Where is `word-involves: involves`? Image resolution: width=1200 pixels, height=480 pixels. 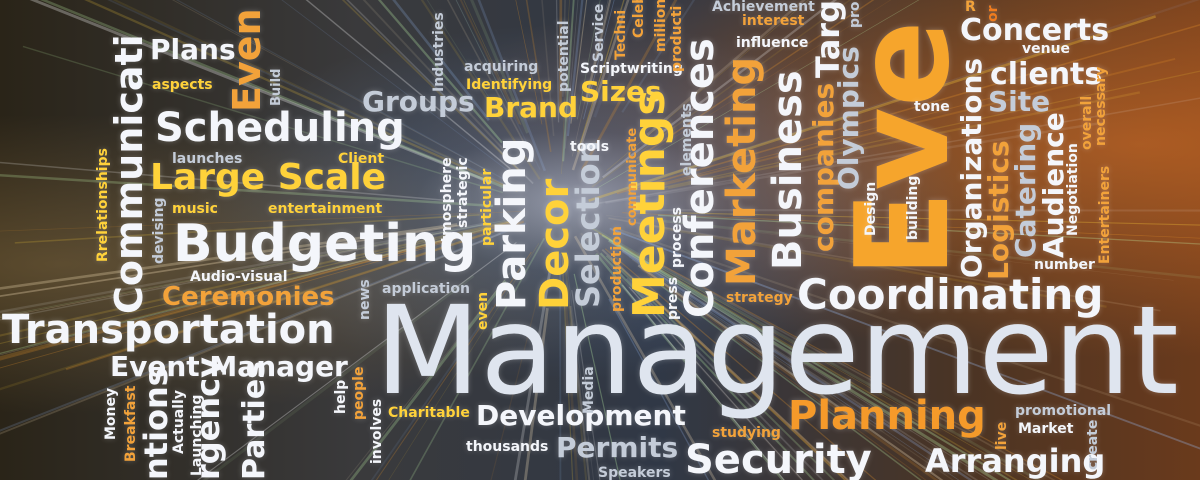 word-involves: involves is located at coordinates (377, 431).